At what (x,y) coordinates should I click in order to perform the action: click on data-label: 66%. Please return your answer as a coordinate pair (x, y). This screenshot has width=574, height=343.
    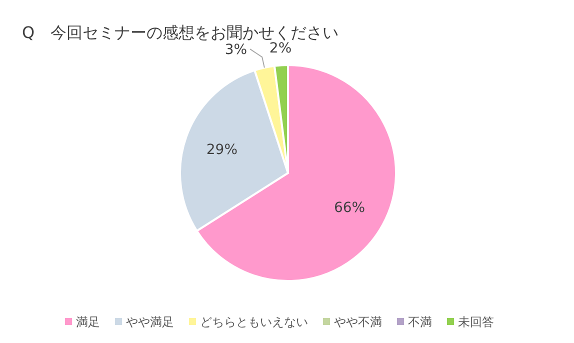
    Looking at the image, I should click on (350, 208).